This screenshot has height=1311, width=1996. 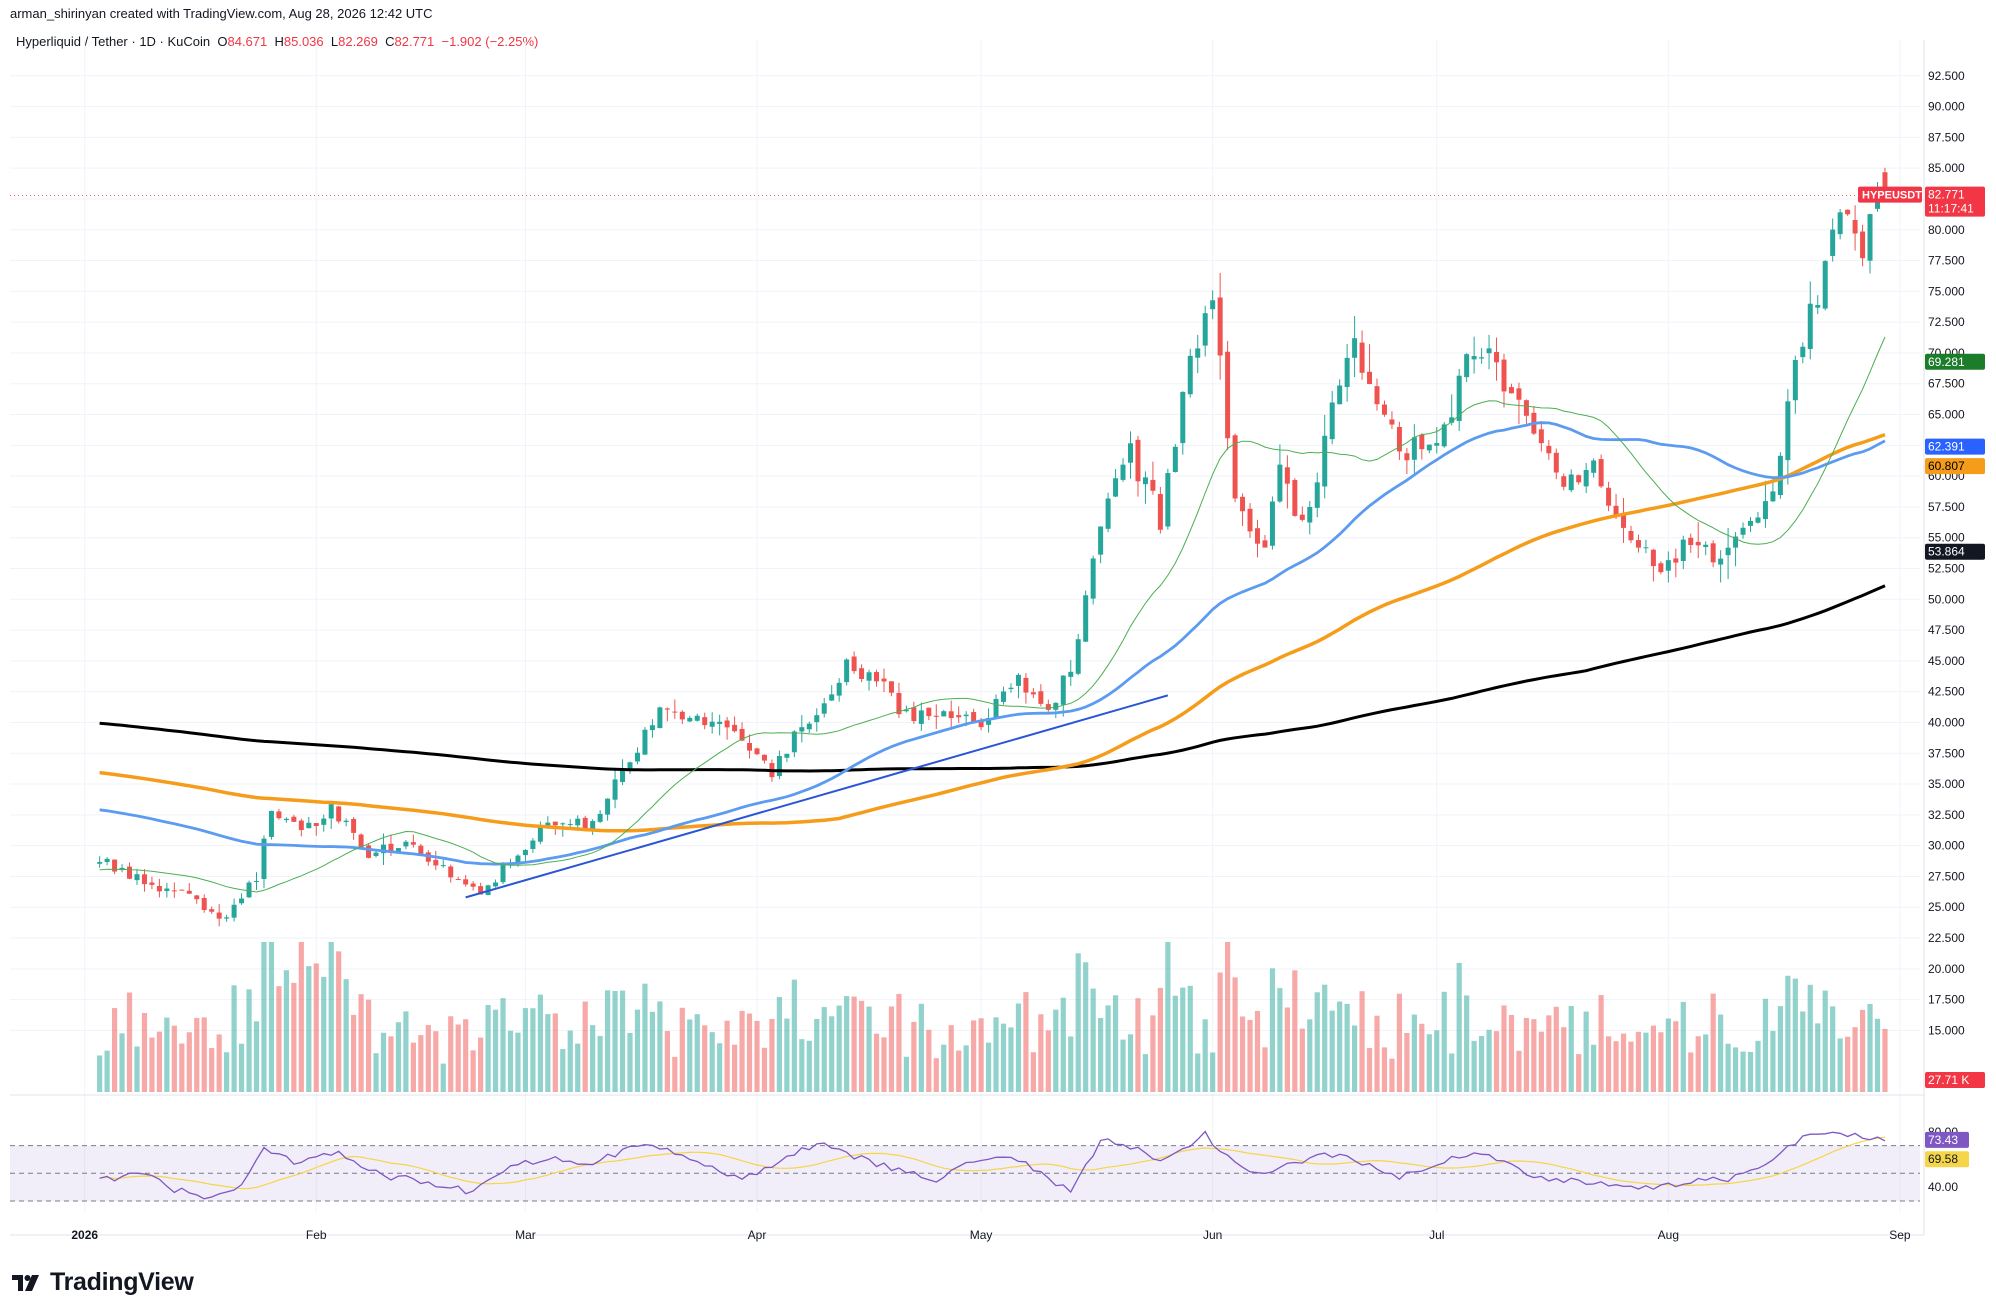 I want to click on price-tick-label: 92.500, so click(x=1946, y=76).